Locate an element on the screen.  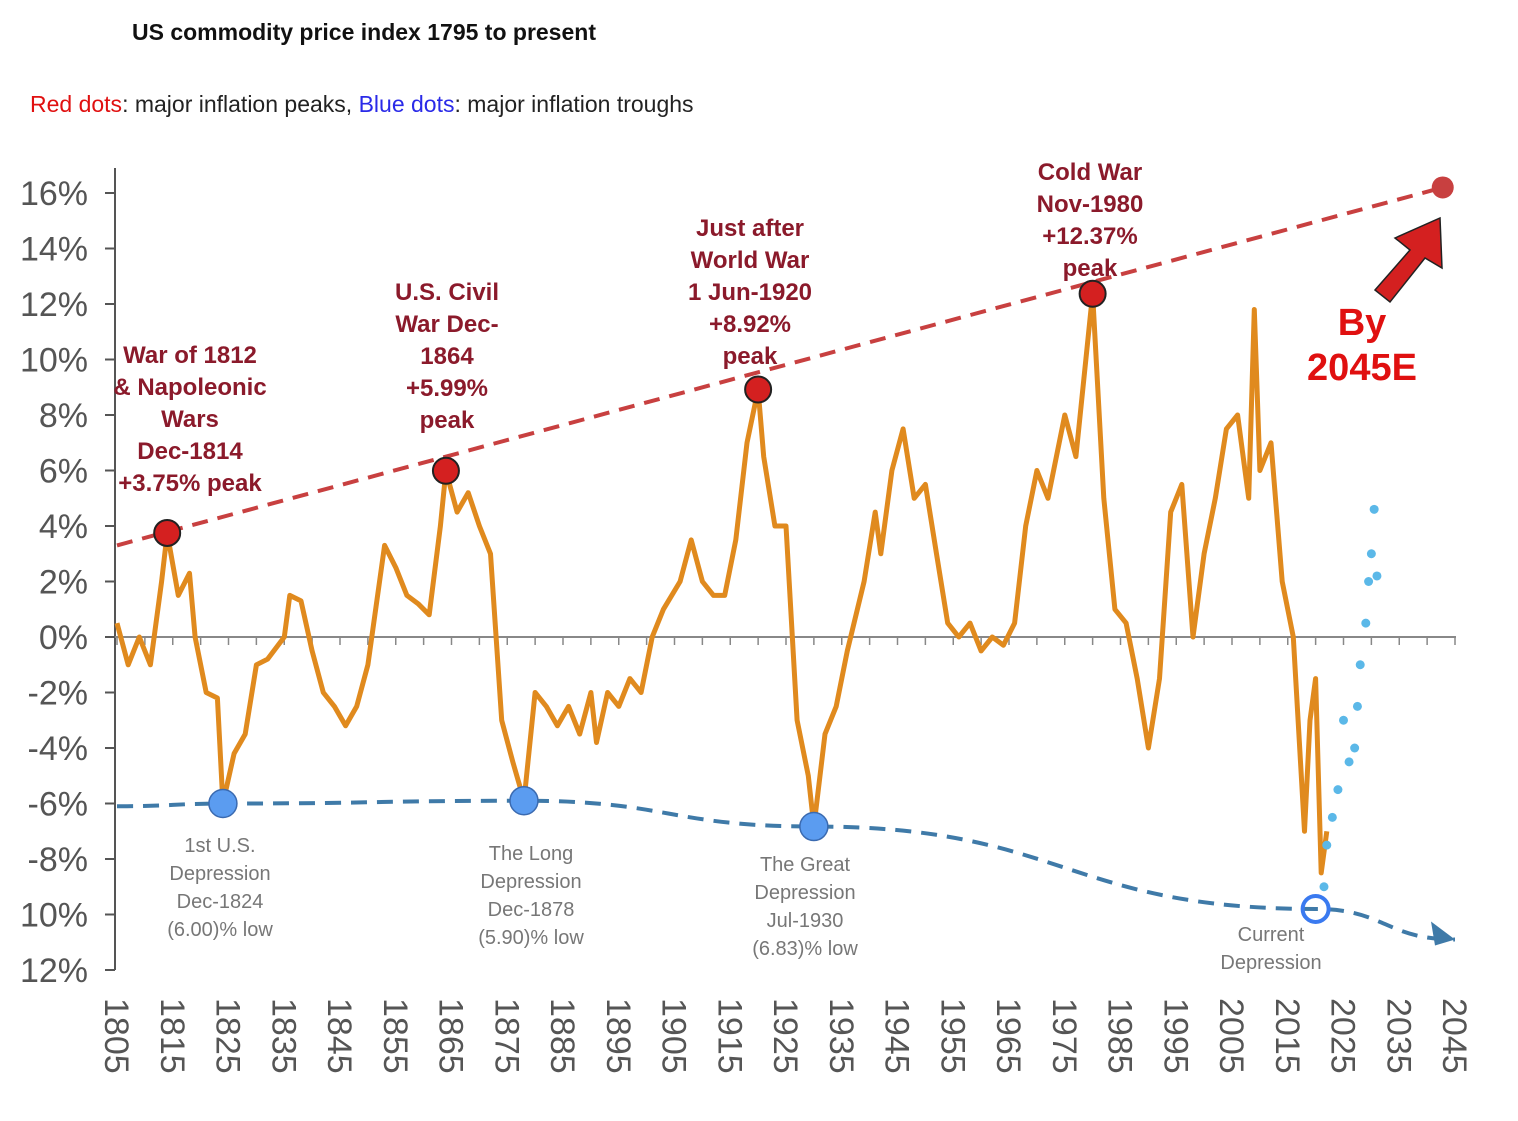
trough-annotation: The Great is located at coordinates (805, 865).